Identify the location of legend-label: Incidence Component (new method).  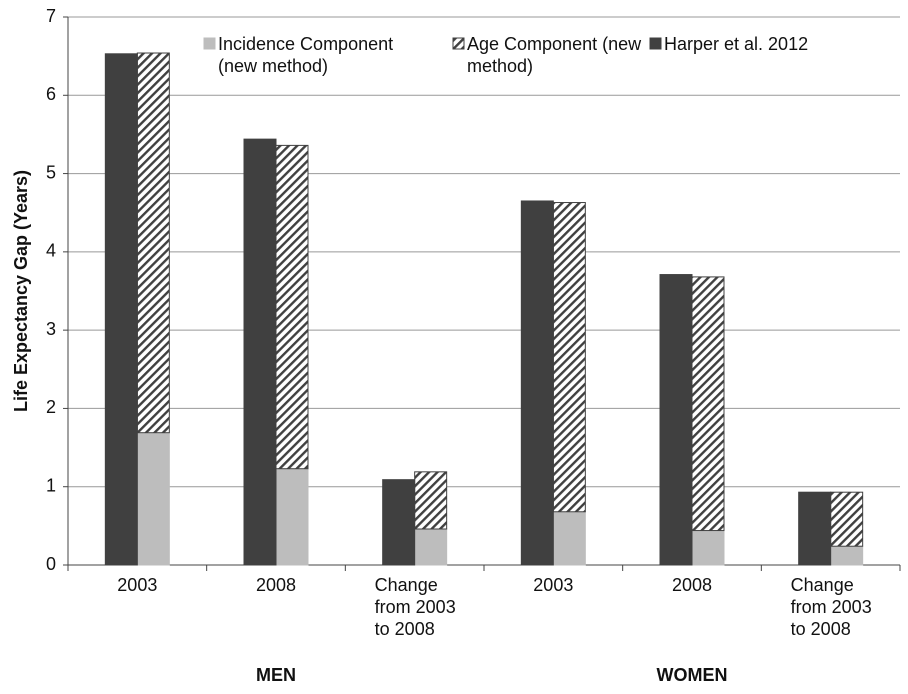
(306, 55).